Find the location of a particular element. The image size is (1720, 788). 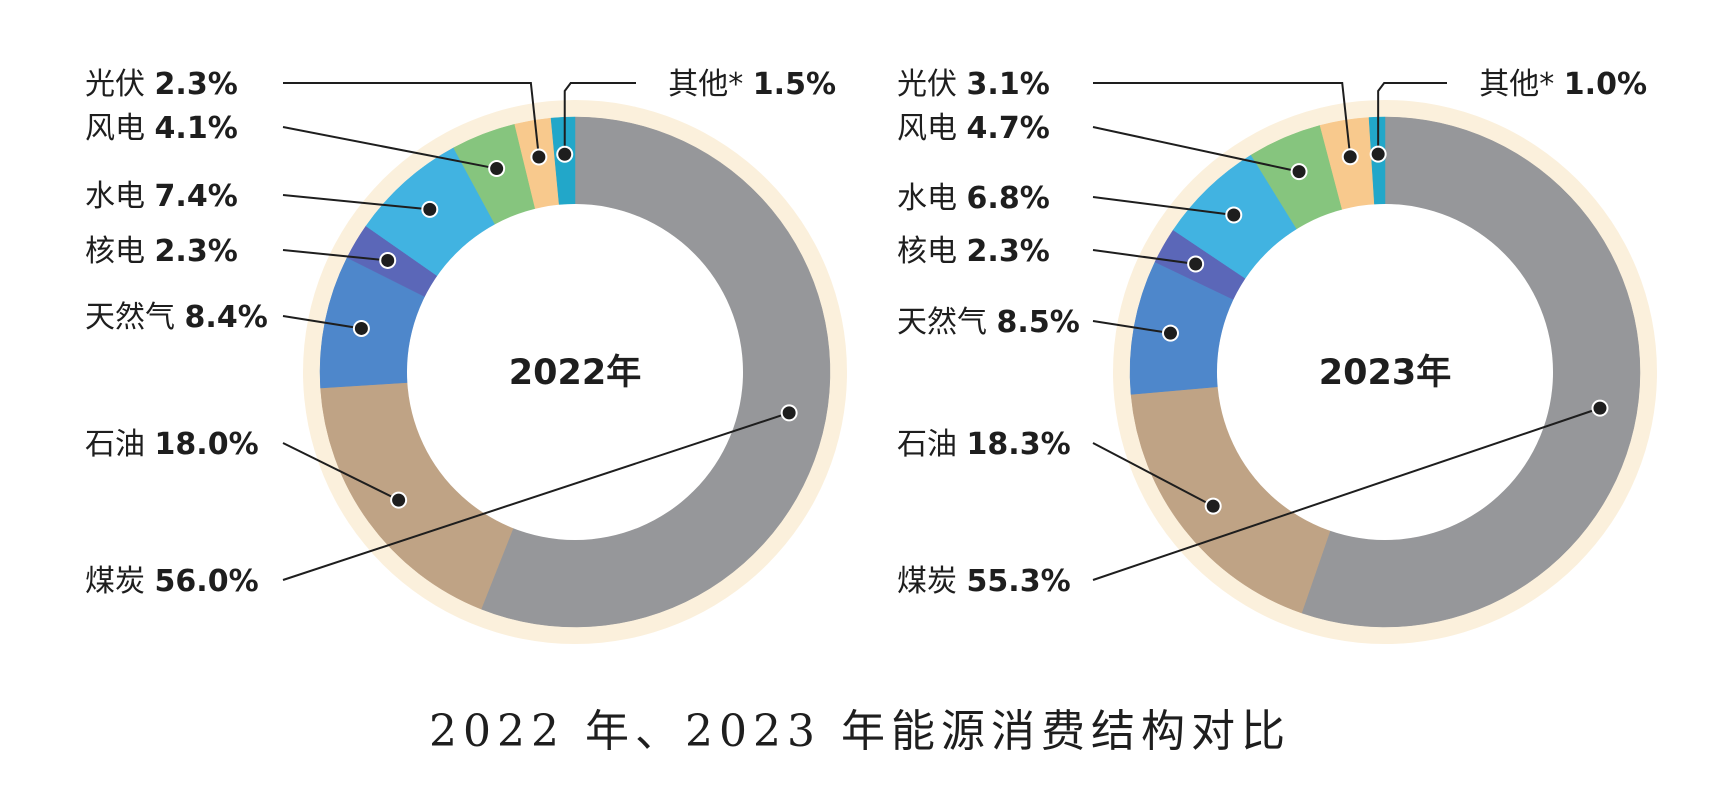

slice-value: 8.5% is located at coordinates (1038, 322).